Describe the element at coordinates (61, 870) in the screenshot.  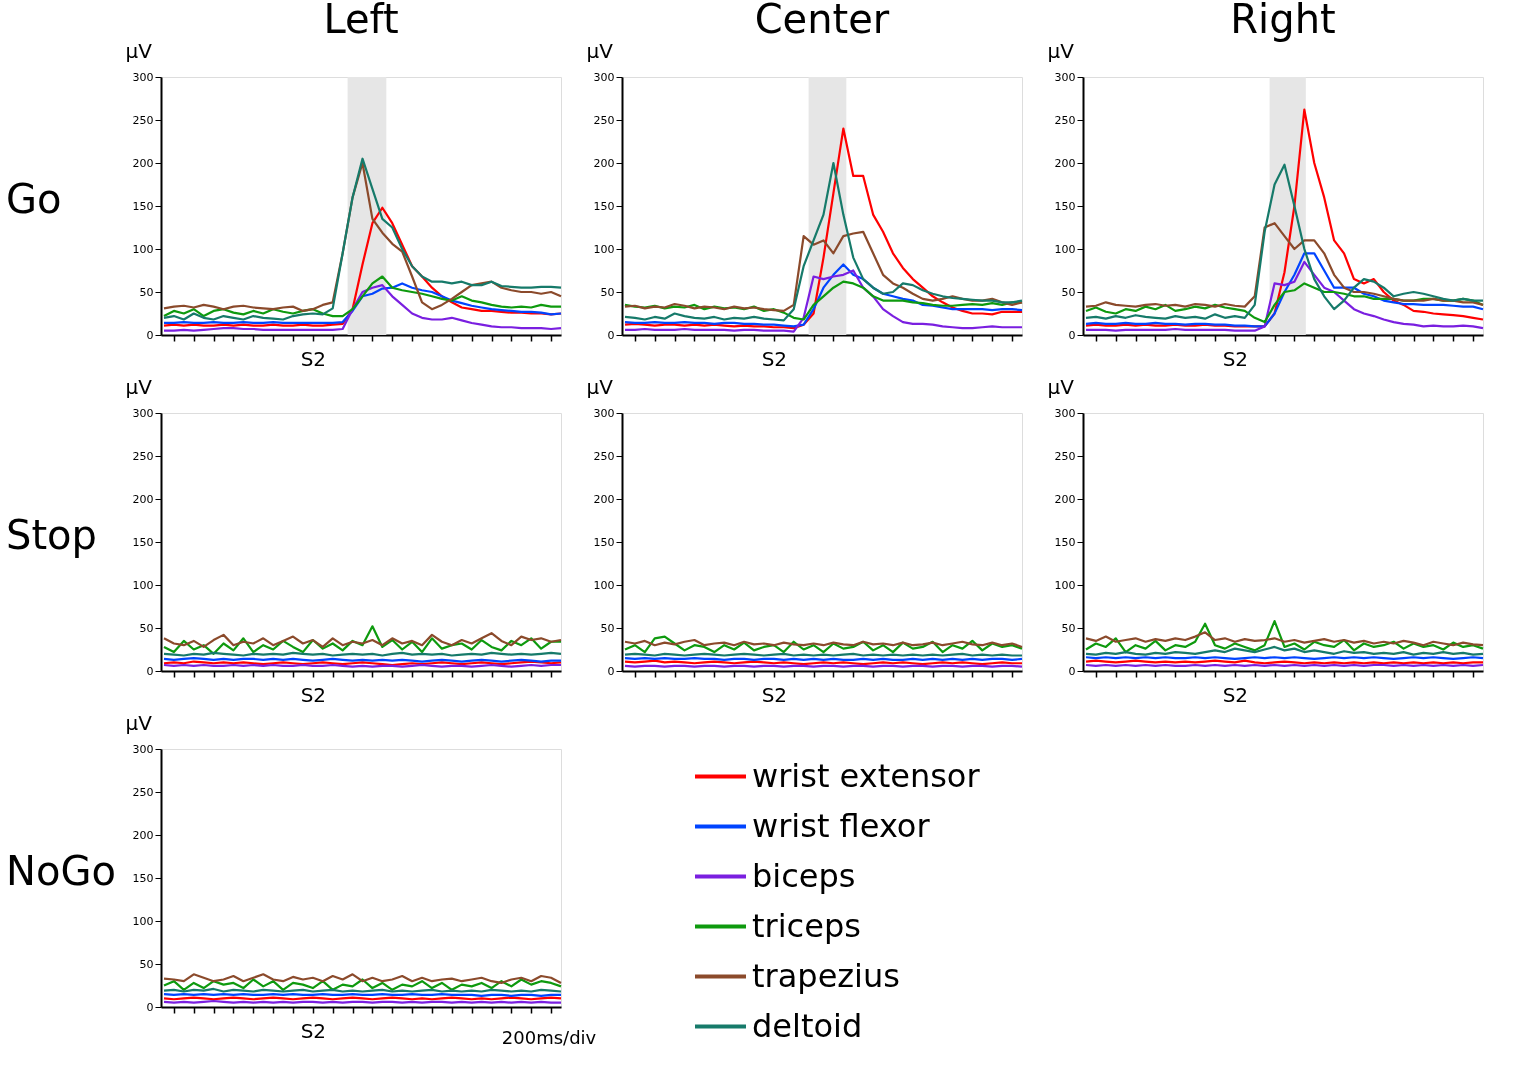
I see `text: NoGo` at that location.